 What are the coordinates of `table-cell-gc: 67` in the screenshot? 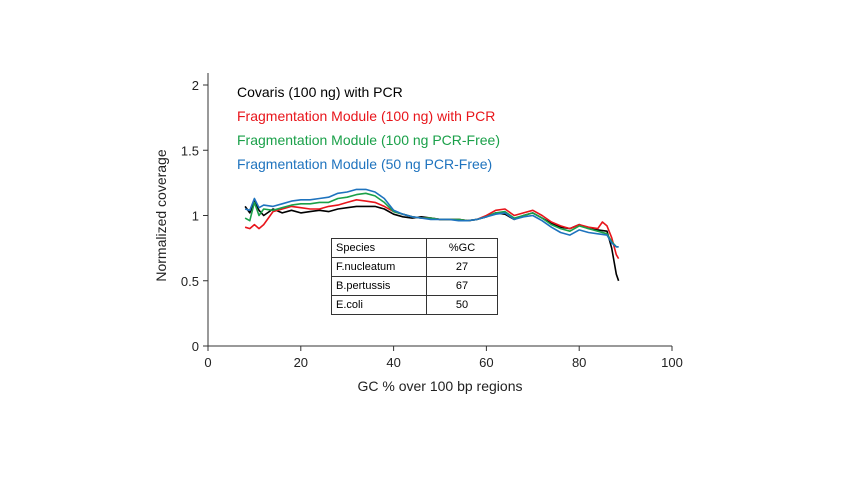 It's located at (462, 286).